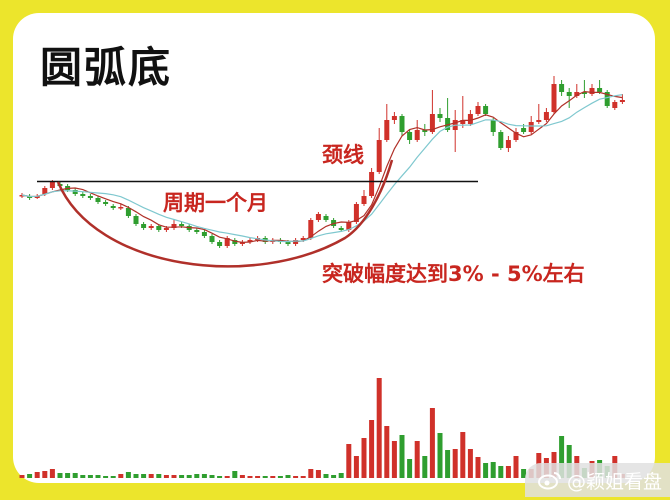  I want to click on period-label: 周期一个月, so click(215, 203).